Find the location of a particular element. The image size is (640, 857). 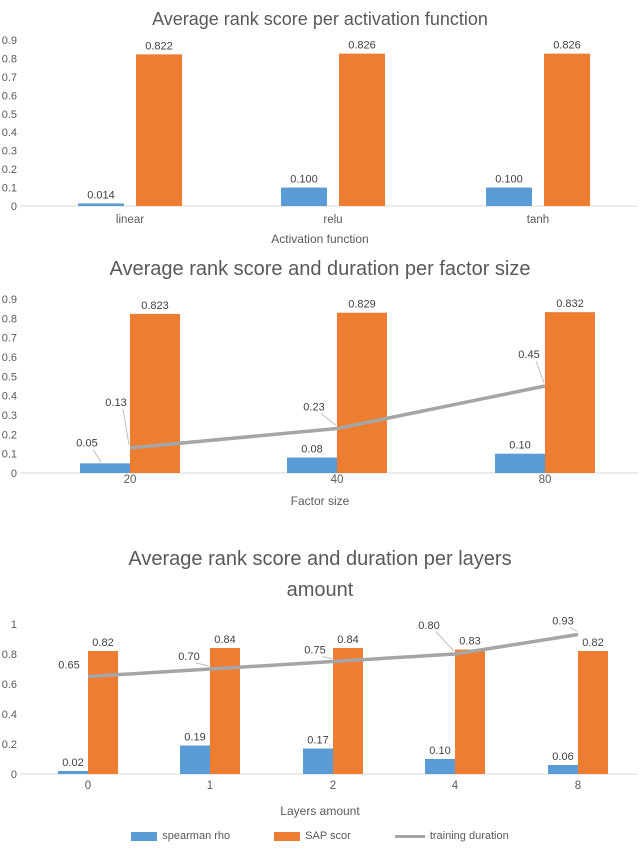

value-label-sap-scor-tanh: 0.826 is located at coordinates (567, 46).